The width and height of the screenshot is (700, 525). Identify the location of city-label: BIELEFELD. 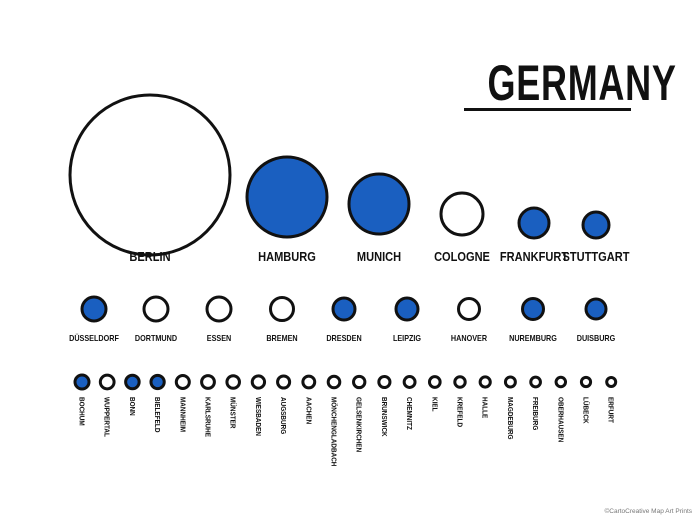
(158, 415).